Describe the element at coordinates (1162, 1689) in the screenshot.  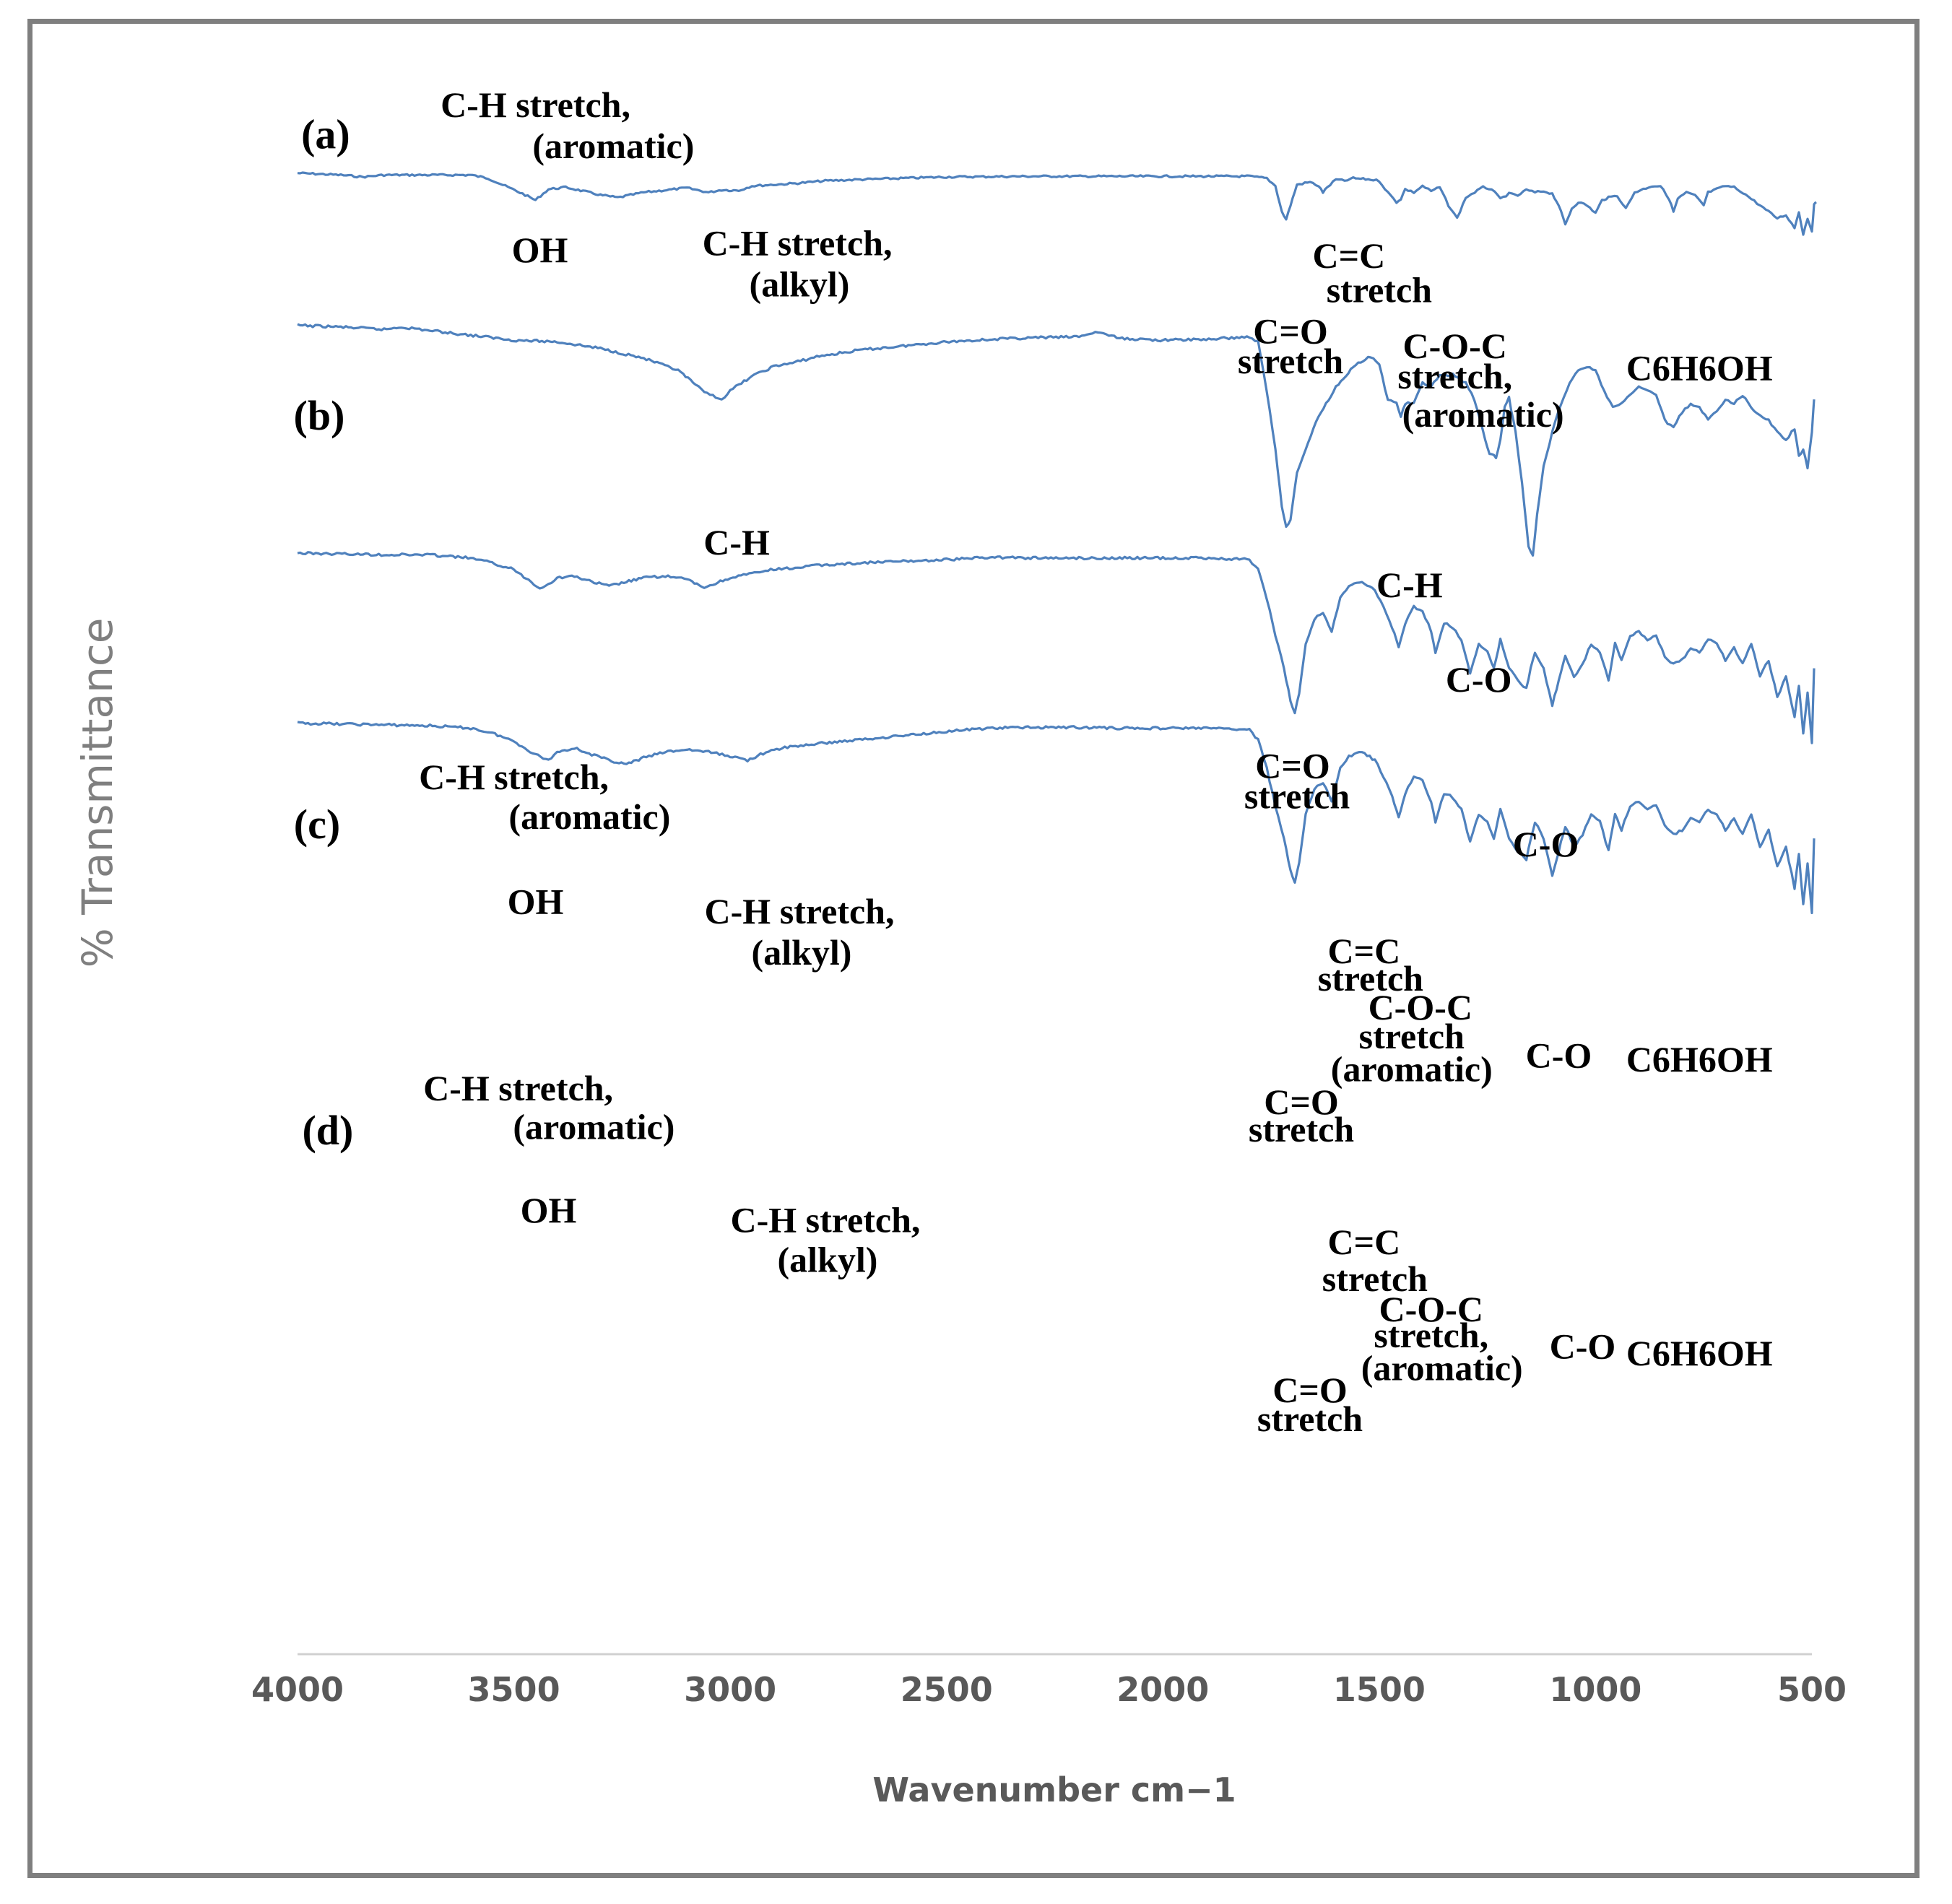
I see `x-tick-label: 2000` at that location.